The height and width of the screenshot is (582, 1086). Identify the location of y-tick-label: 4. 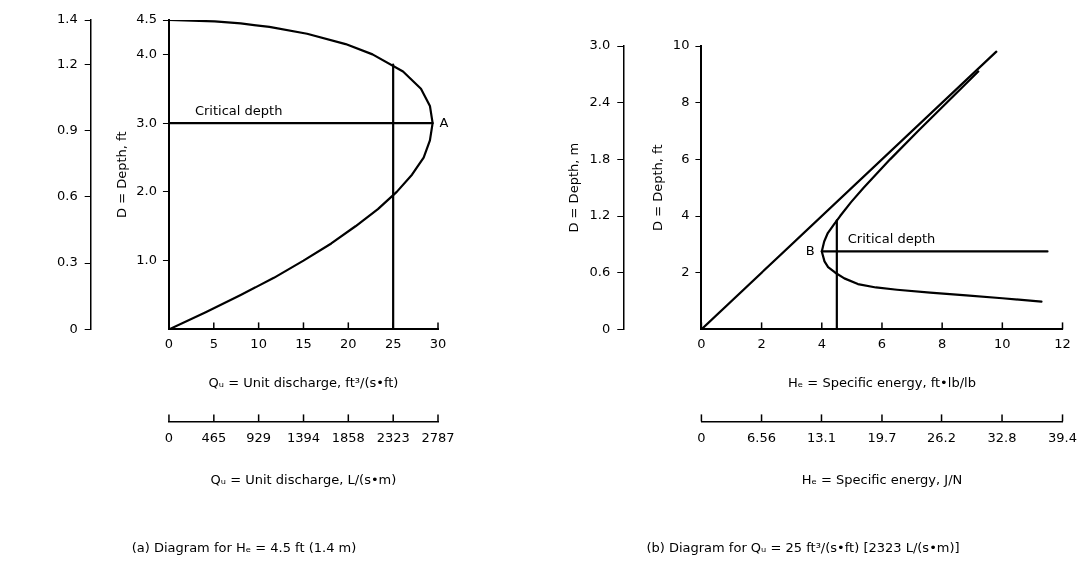
(685, 215).